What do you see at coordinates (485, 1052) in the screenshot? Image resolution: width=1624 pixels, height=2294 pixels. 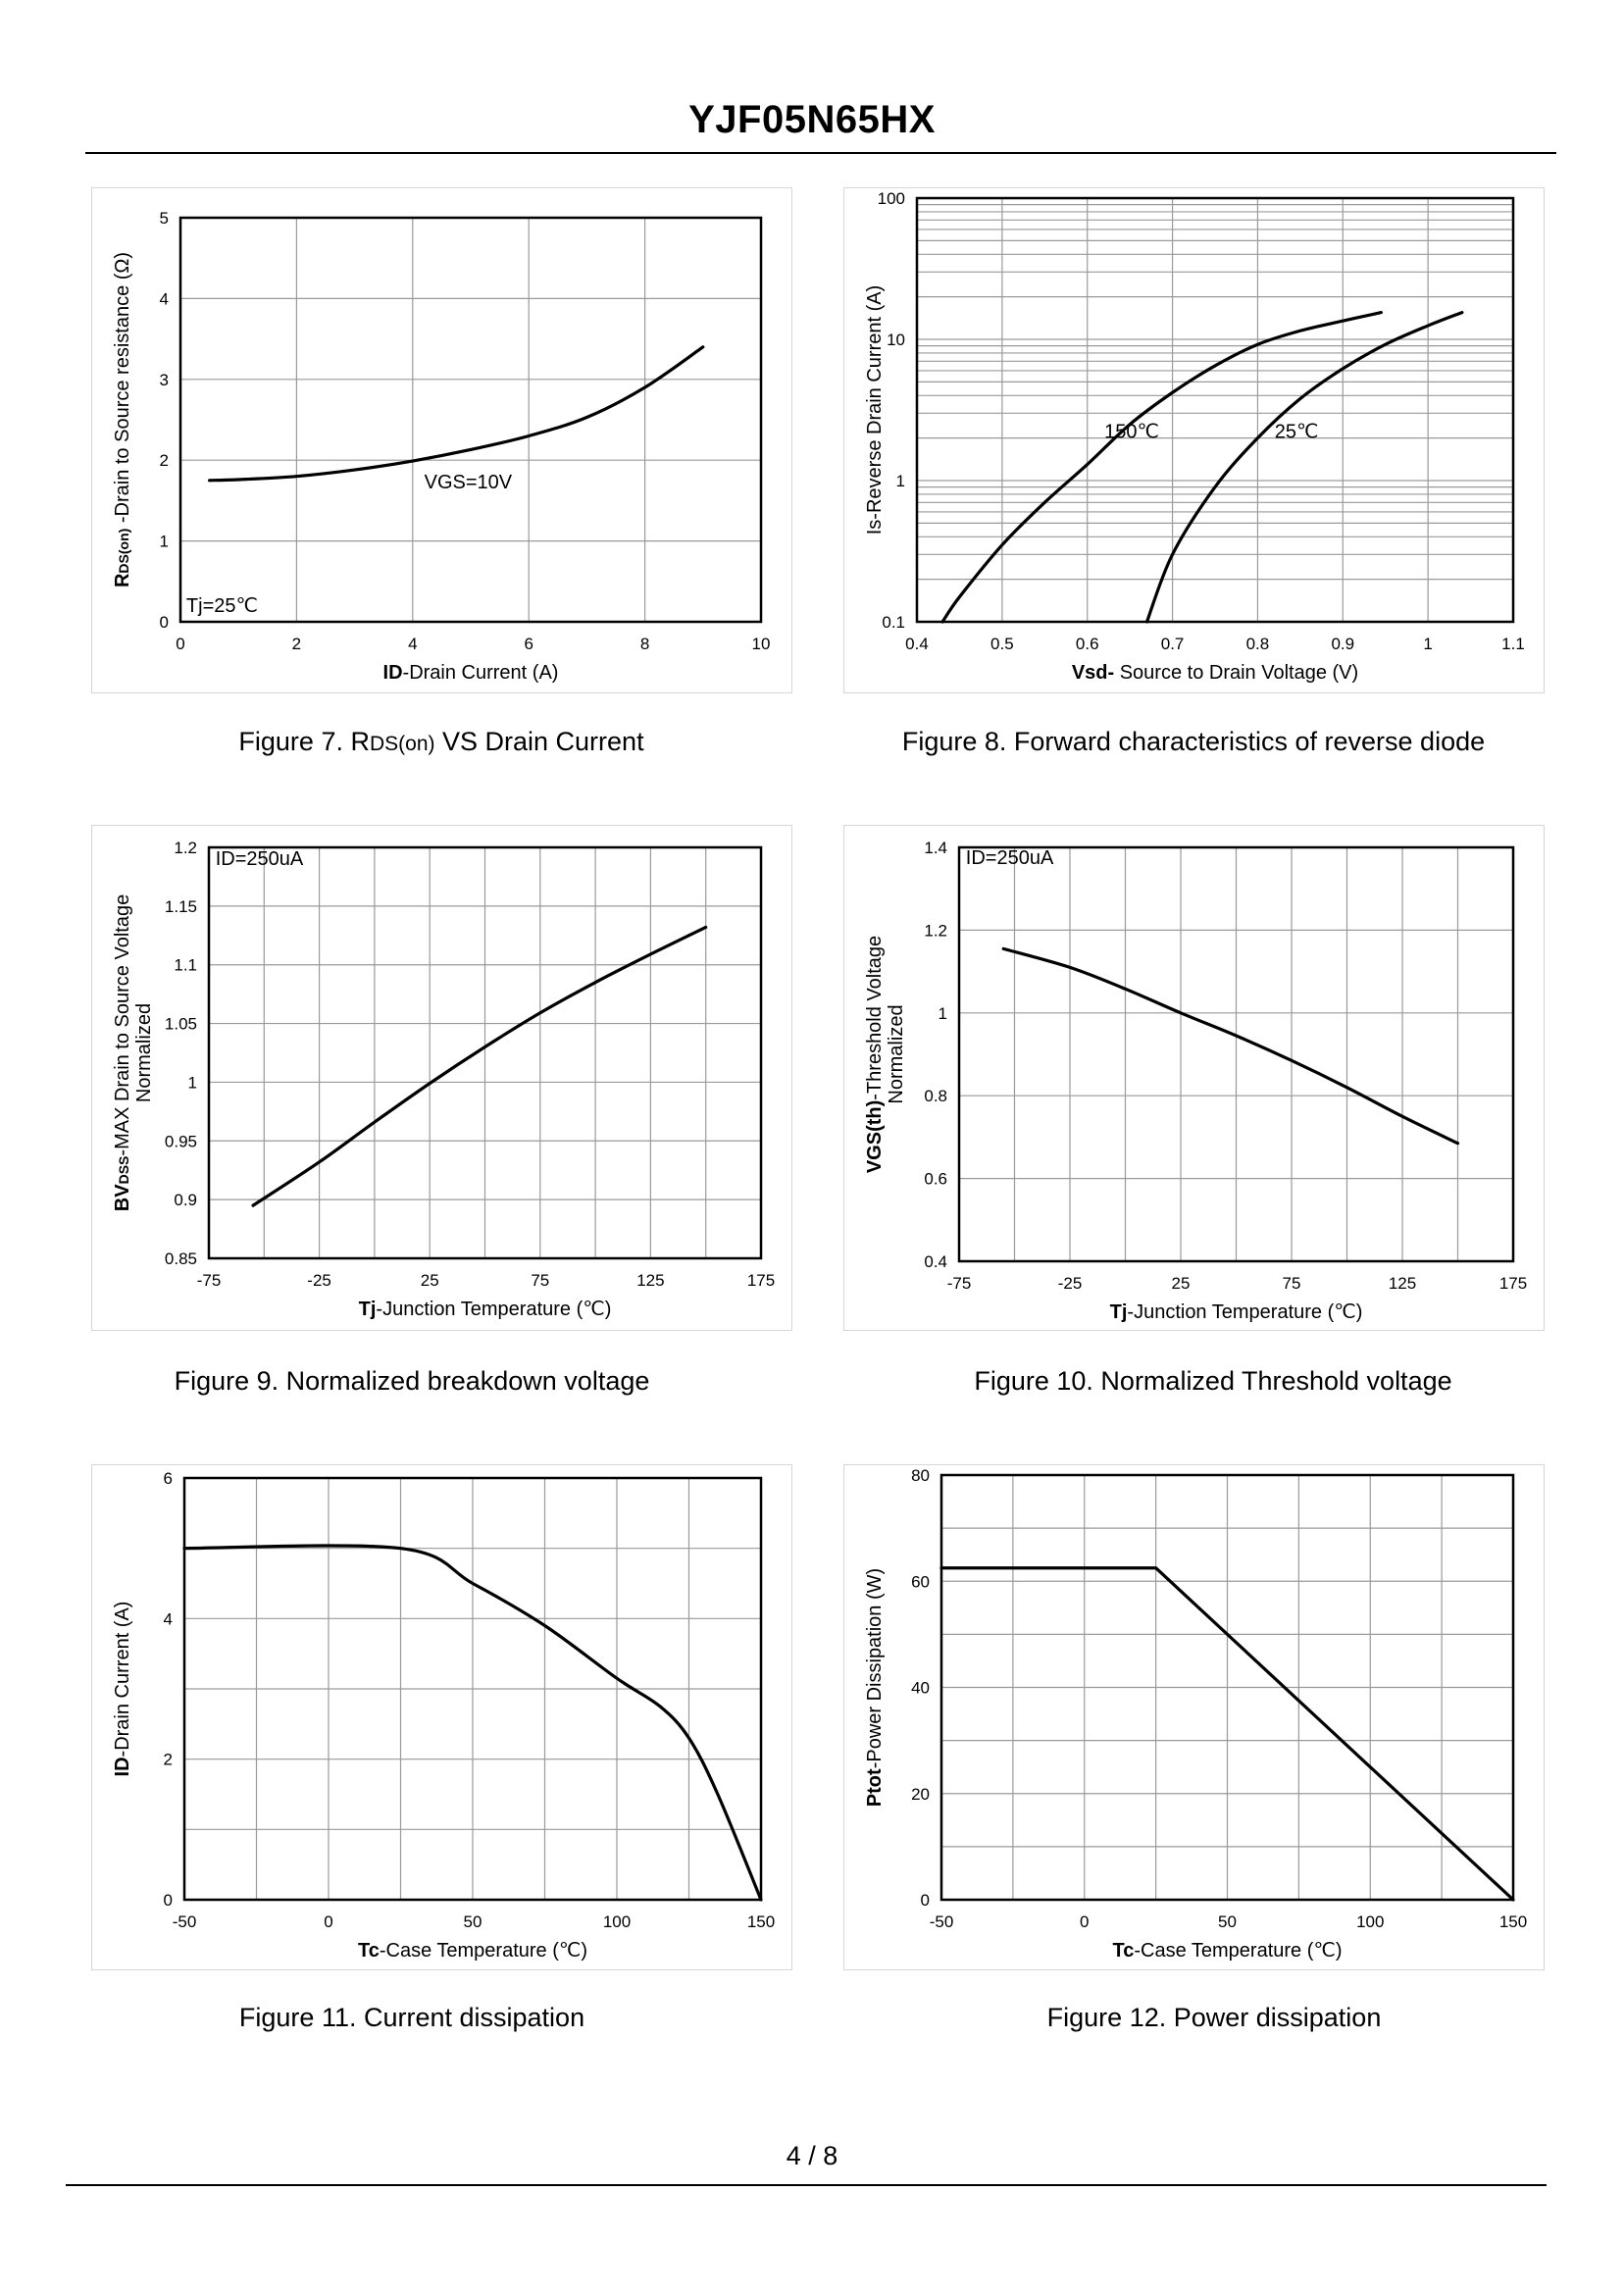 I see `fig9-plot-border` at bounding box center [485, 1052].